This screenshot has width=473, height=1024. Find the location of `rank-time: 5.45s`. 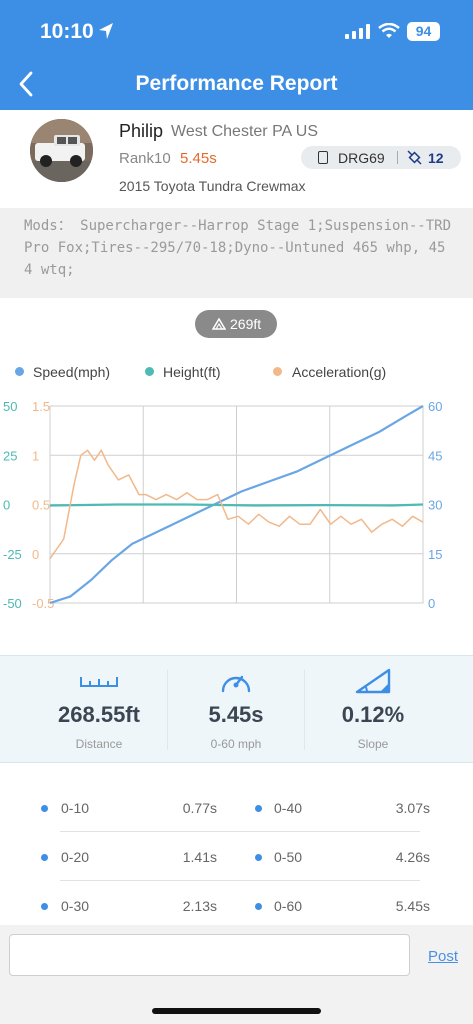

rank-time: 5.45s is located at coordinates (198, 158).